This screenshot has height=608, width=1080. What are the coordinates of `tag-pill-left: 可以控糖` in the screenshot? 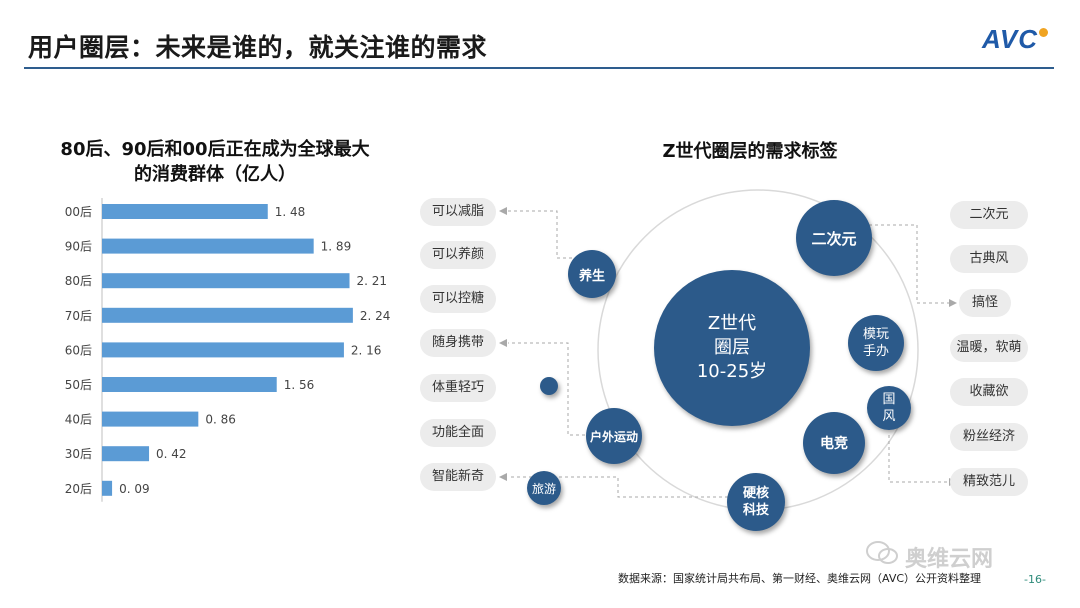 It's located at (458, 299).